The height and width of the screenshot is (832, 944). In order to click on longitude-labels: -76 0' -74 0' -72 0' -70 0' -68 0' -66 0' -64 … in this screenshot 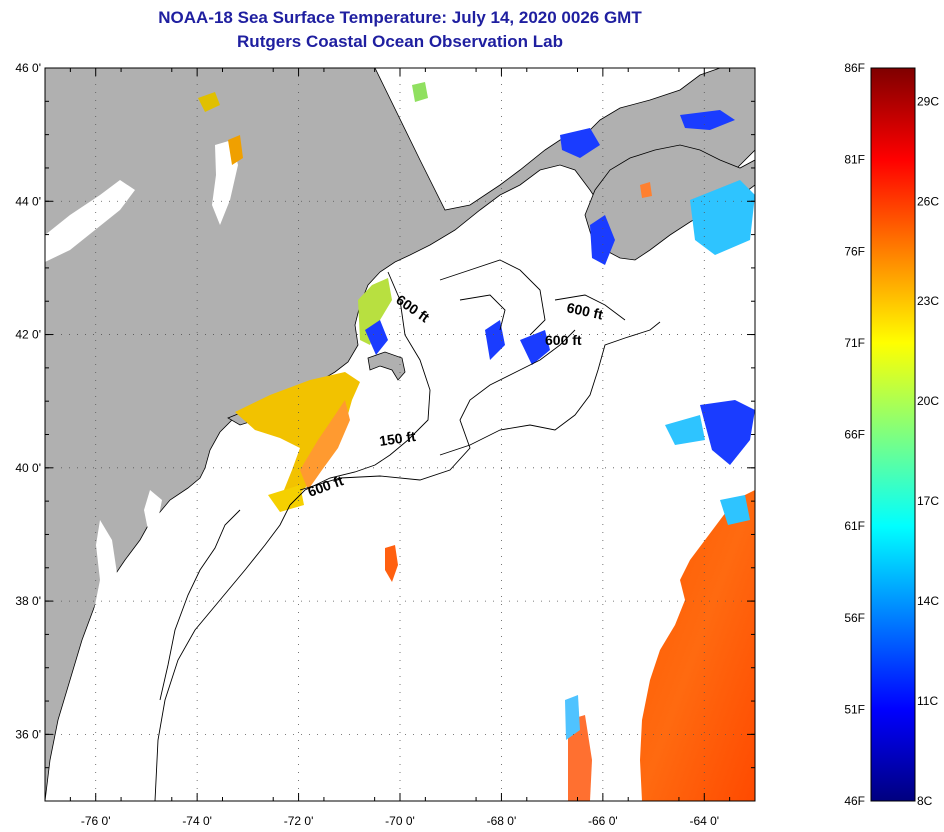, I will do `click(400, 821)`.